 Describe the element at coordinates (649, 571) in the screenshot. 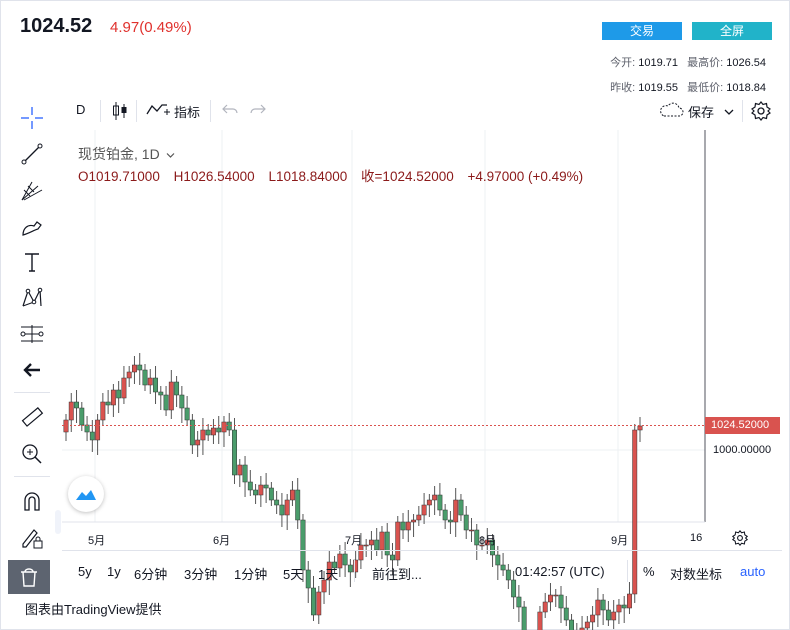

I see `percent-toggle: %` at that location.